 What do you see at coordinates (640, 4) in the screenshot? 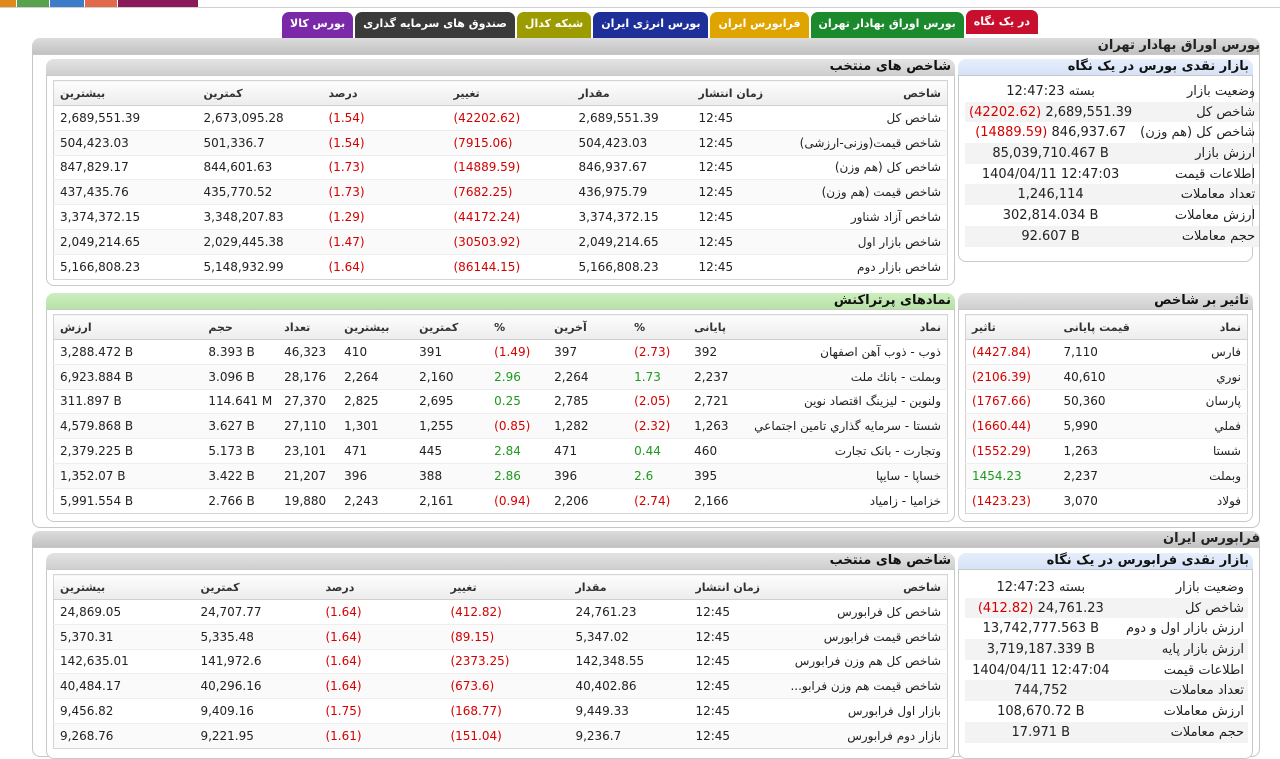
I see `browser-top-strip` at bounding box center [640, 4].